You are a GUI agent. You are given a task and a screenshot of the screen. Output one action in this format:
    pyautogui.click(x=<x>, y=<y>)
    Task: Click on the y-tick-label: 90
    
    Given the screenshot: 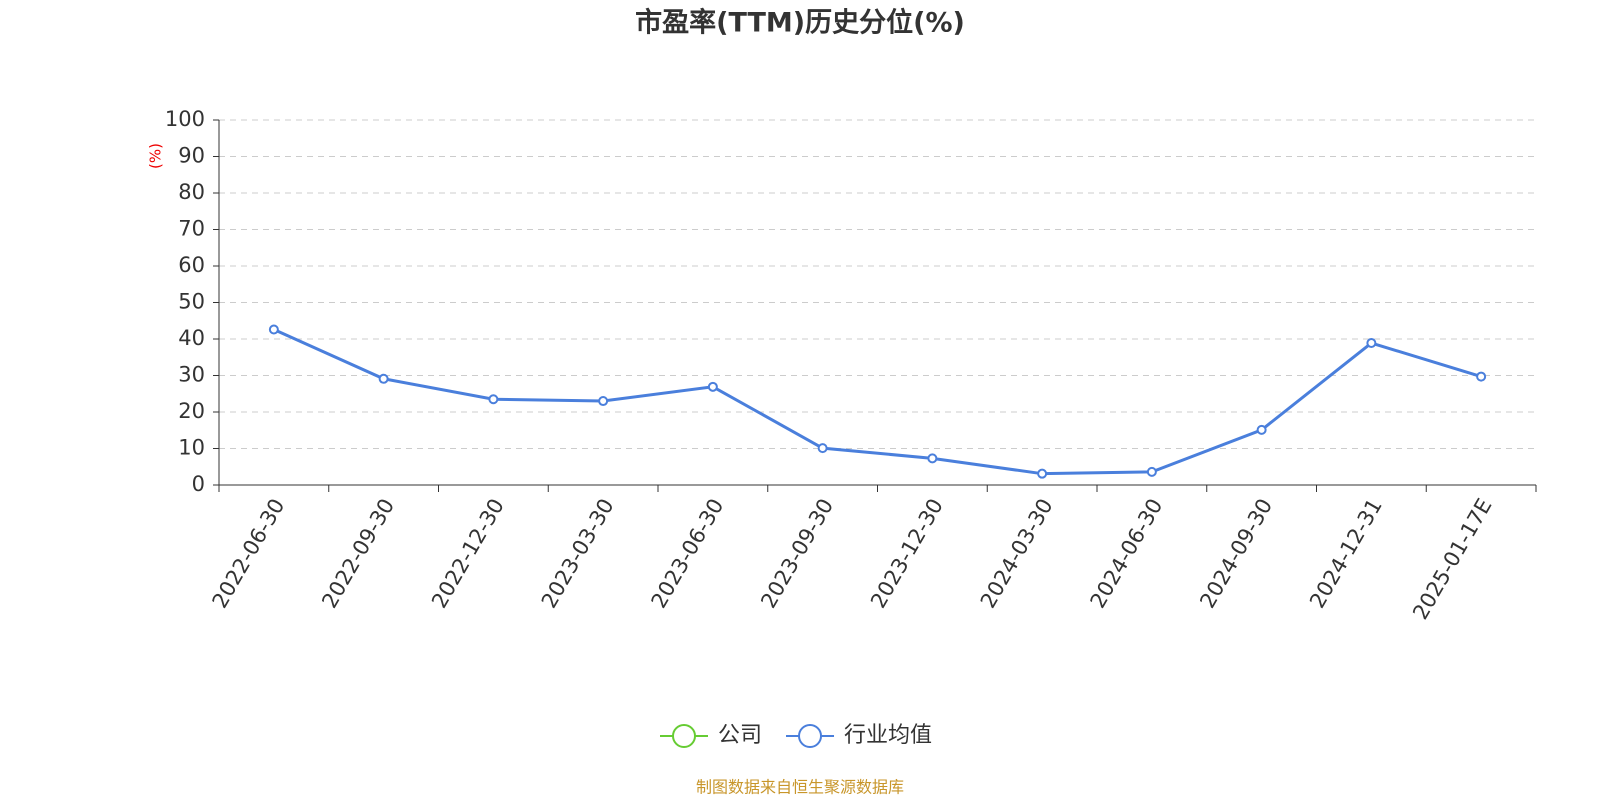 What is the action you would take?
    pyautogui.click(x=191, y=156)
    